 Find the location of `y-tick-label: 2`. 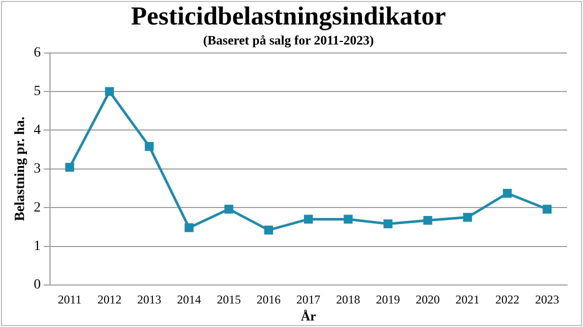

y-tick-label: 2 is located at coordinates (37, 208).